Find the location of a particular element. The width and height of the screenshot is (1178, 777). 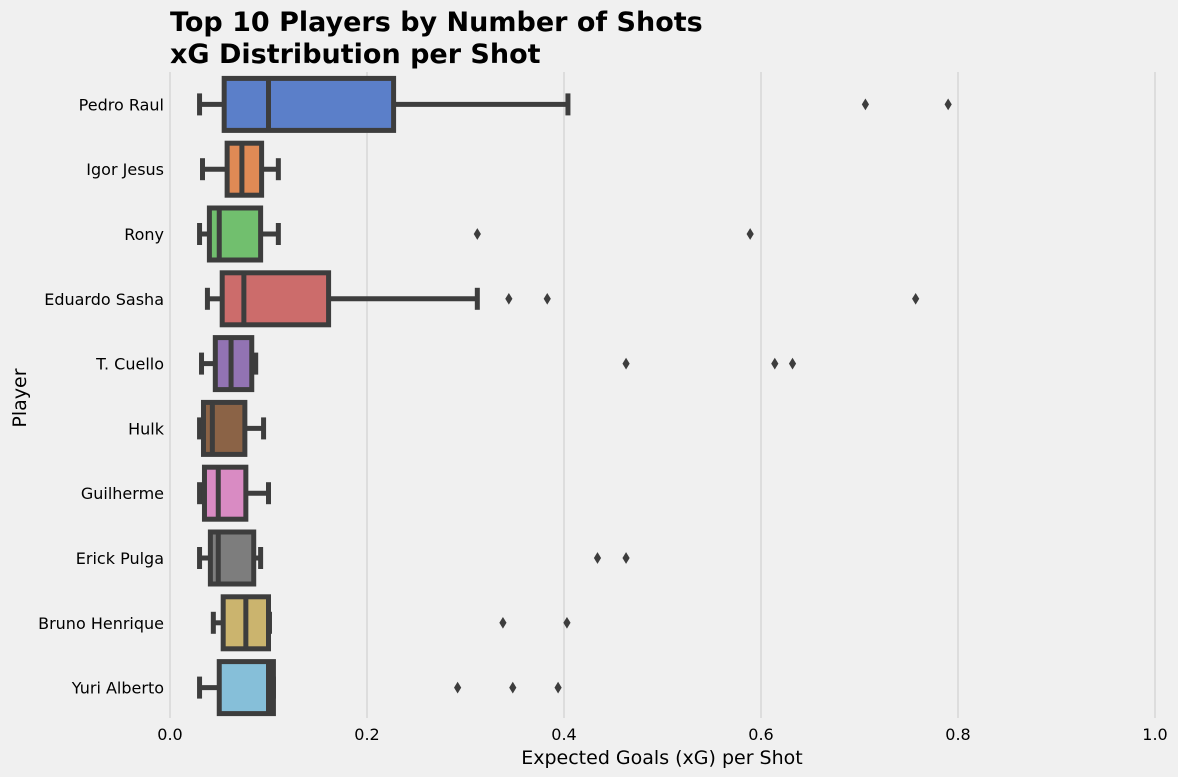

y-tick-label: Rony is located at coordinates (144, 234).